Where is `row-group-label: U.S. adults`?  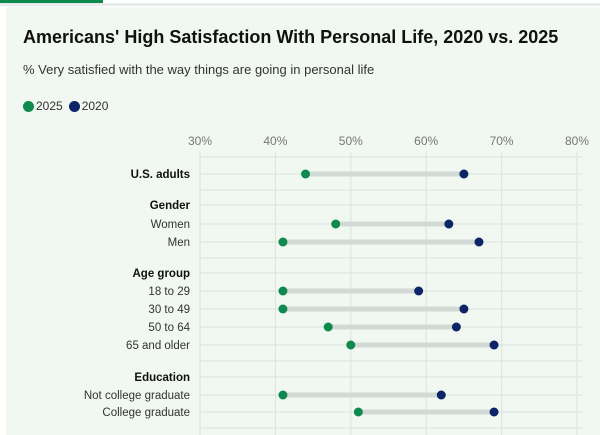
row-group-label: U.S. adults is located at coordinates (160, 175).